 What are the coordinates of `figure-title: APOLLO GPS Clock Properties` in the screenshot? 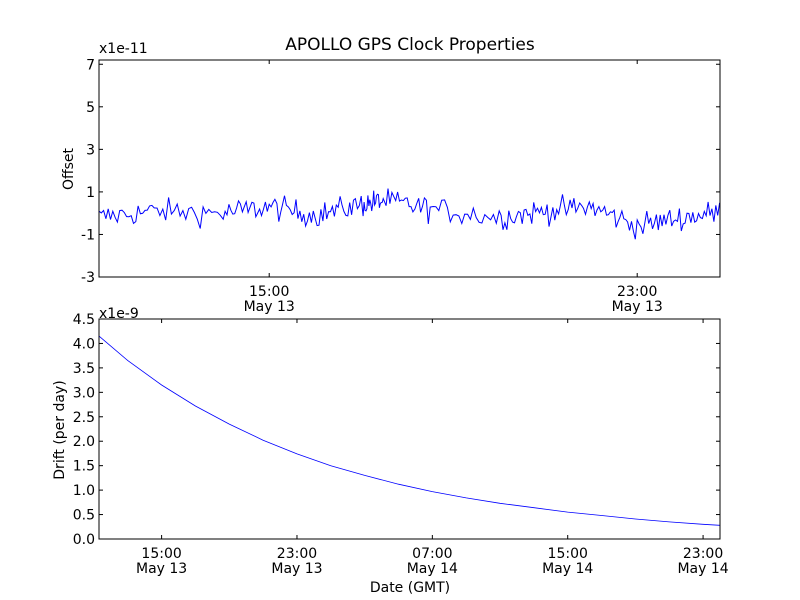 It's located at (410, 45).